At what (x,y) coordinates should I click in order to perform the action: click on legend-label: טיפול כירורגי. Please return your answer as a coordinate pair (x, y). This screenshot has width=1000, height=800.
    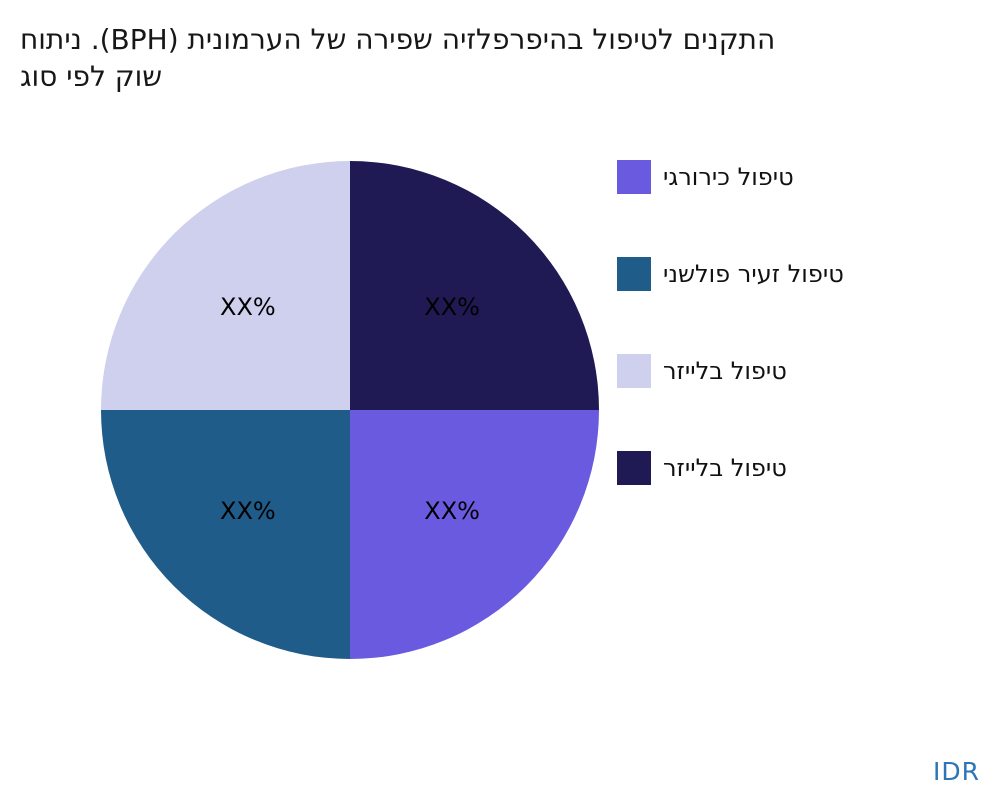
    Looking at the image, I should click on (728, 177).